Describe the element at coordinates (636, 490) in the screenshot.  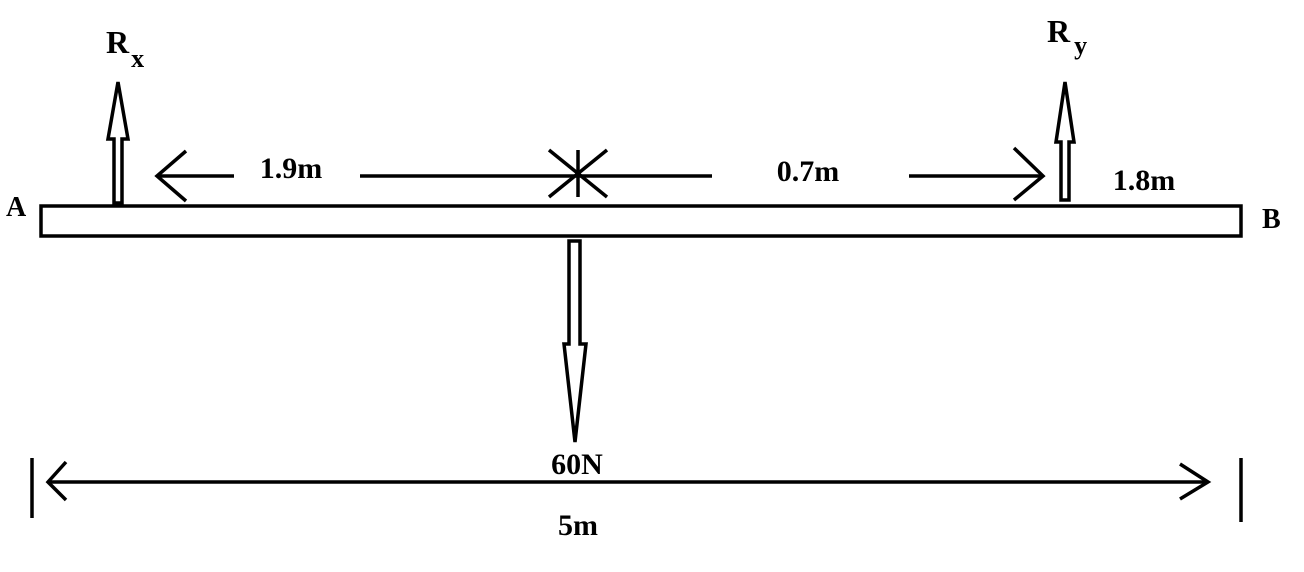
I see `total-length-dimension` at that location.